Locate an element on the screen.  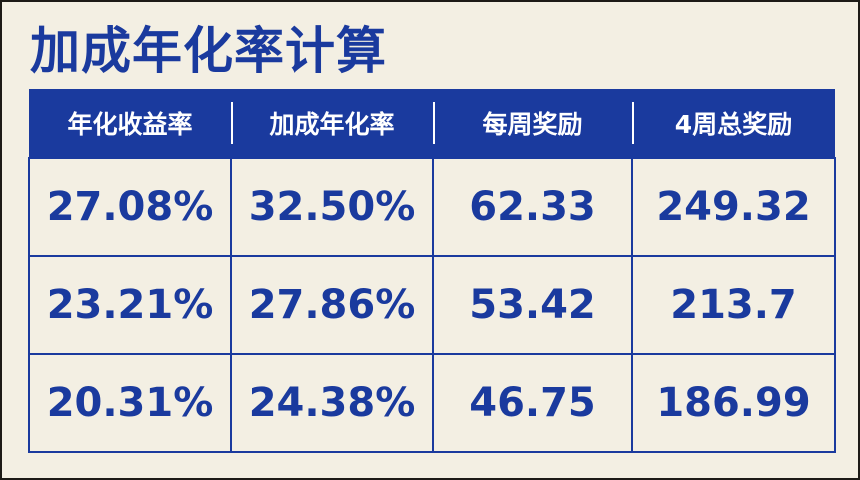
cell: 27.86% is located at coordinates (332, 305).